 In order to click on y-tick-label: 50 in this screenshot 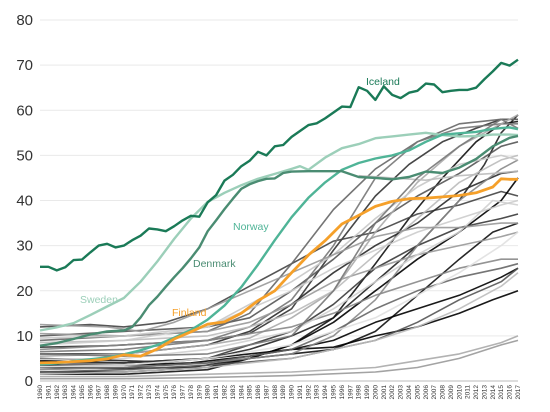, I will do `click(24, 155)`.